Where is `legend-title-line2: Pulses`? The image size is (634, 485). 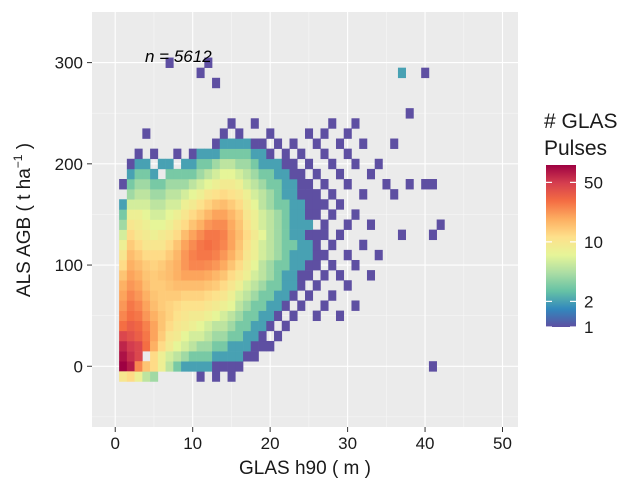 legend-title-line2: Pulses is located at coordinates (575, 148).